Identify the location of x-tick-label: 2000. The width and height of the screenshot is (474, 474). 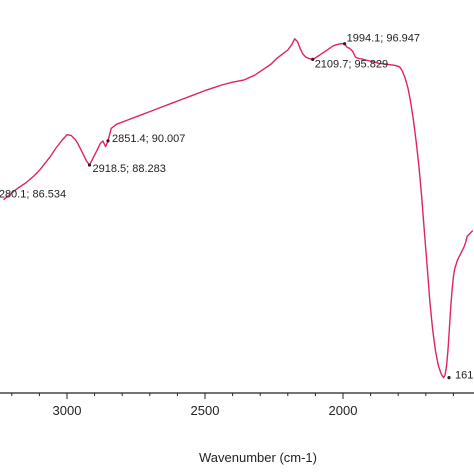
(343, 410).